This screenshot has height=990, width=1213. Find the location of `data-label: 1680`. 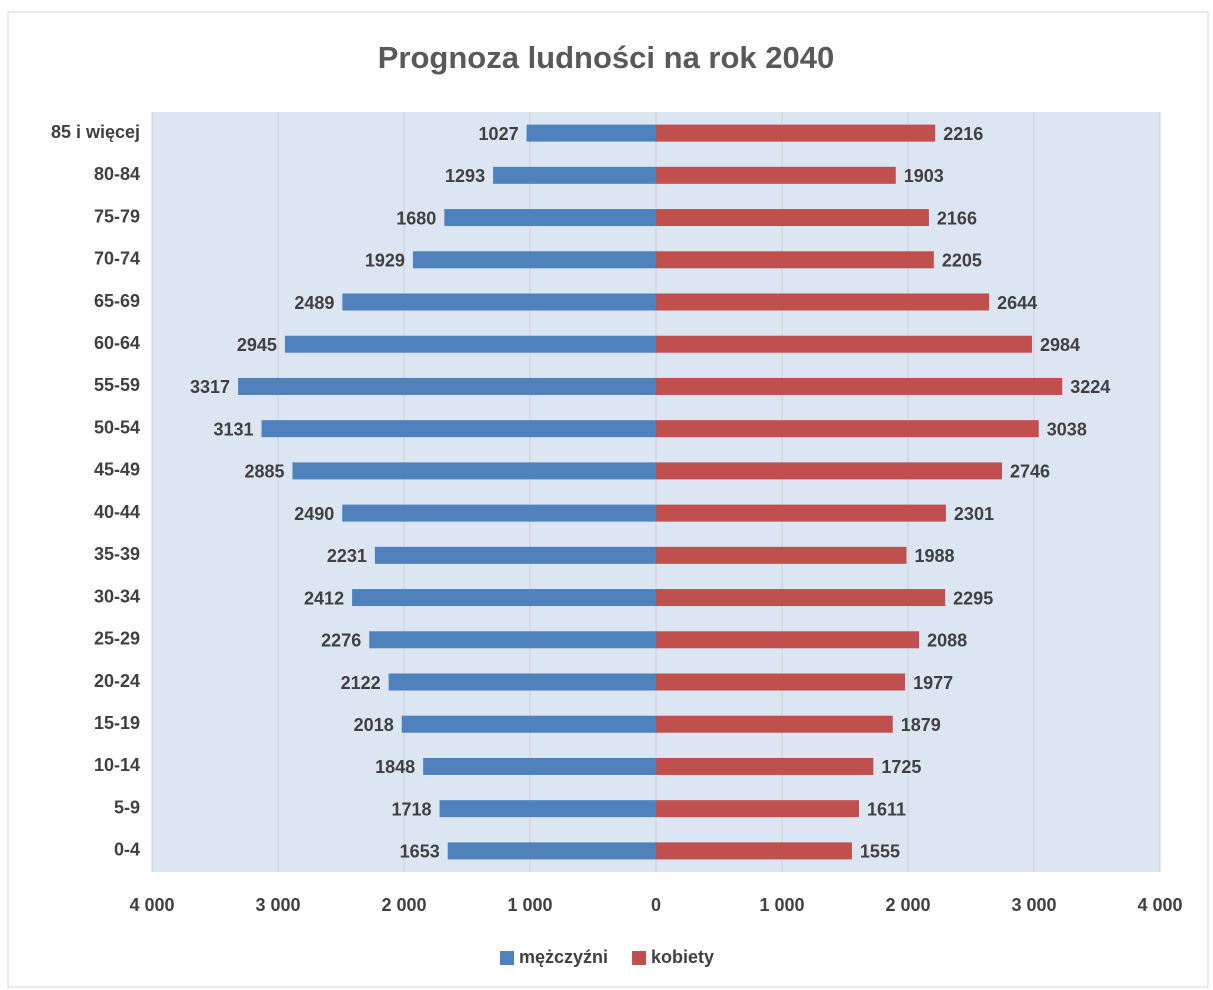

data-label: 1680 is located at coordinates (416, 218).